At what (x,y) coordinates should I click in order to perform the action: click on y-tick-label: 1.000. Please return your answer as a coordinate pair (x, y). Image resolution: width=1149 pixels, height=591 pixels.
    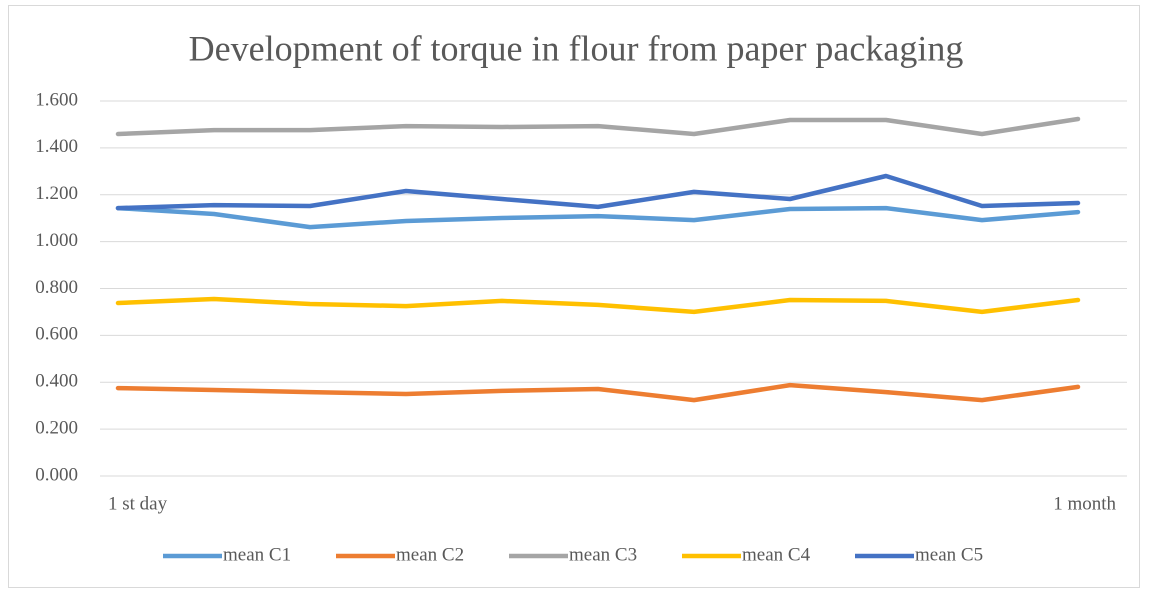
    Looking at the image, I should click on (56, 240).